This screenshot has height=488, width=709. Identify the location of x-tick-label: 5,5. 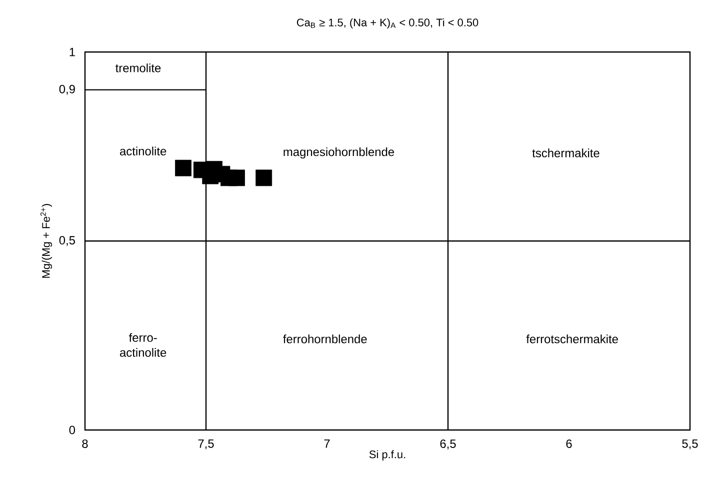
(690, 445).